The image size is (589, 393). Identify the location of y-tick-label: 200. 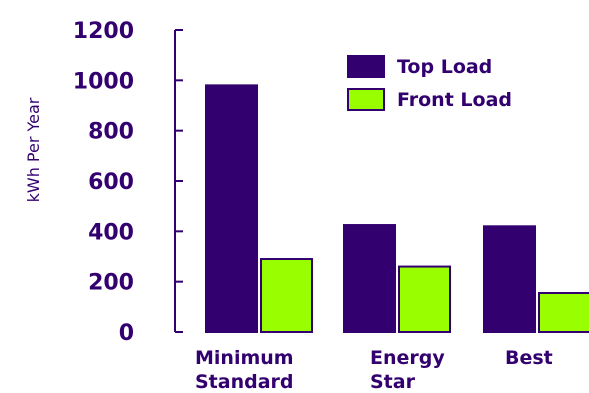
(111, 283).